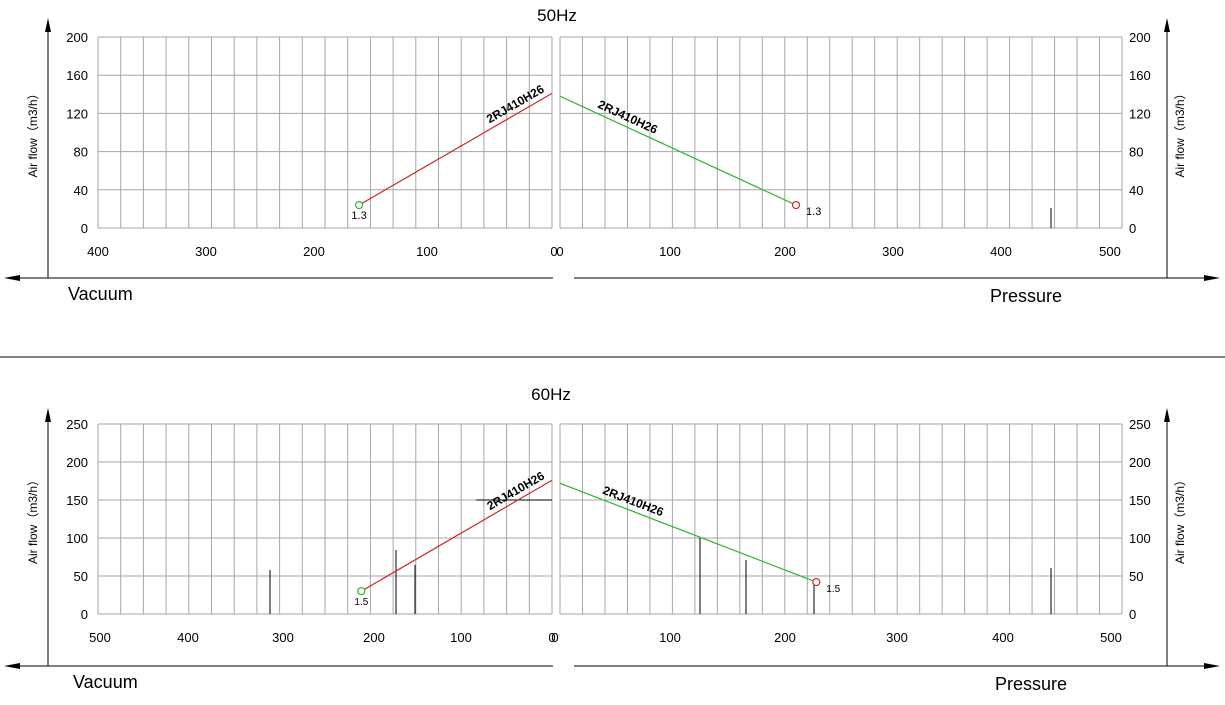 Image resolution: width=1225 pixels, height=705 pixels. I want to click on y-tick-label-left: 150, so click(77, 500).